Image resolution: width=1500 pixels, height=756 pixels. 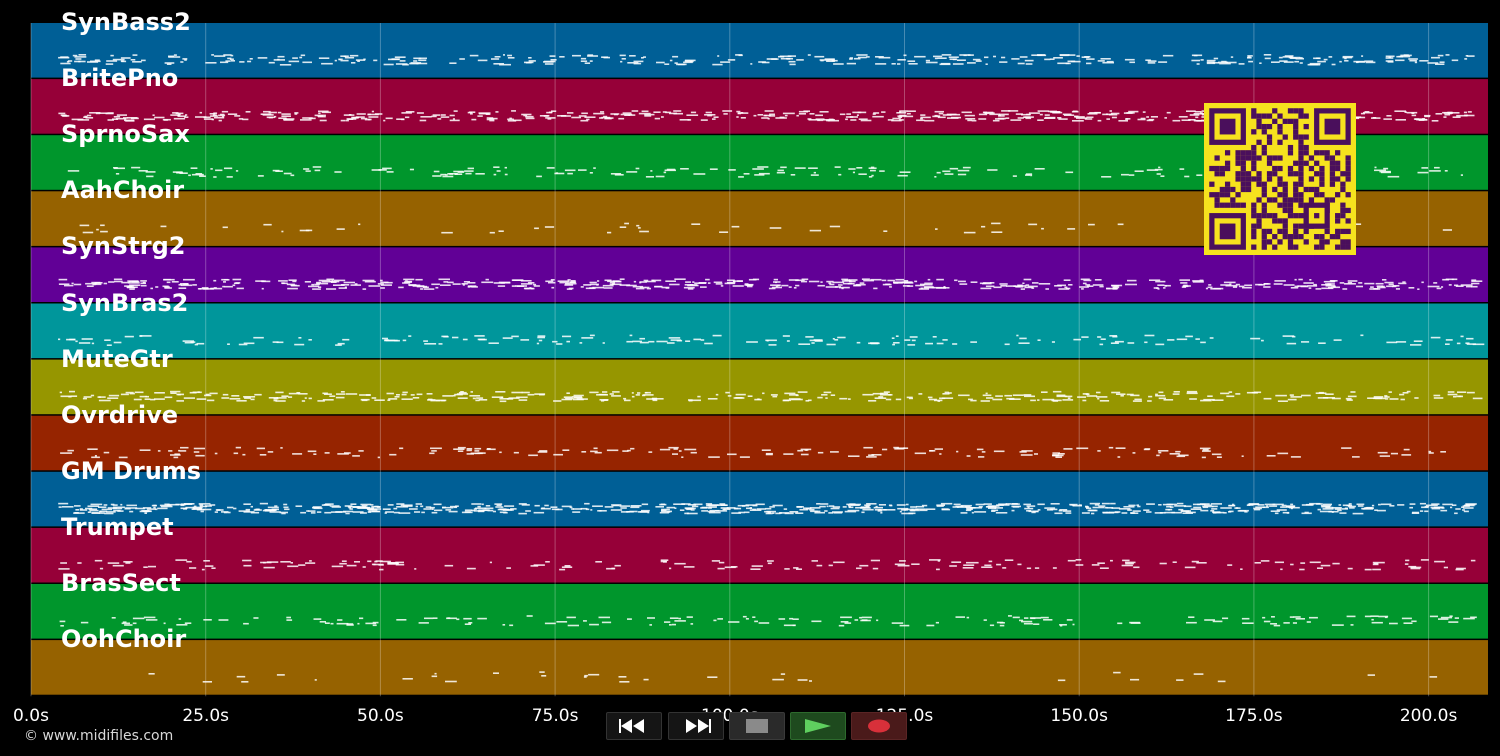 I want to click on stop-button, so click(x=757, y=726).